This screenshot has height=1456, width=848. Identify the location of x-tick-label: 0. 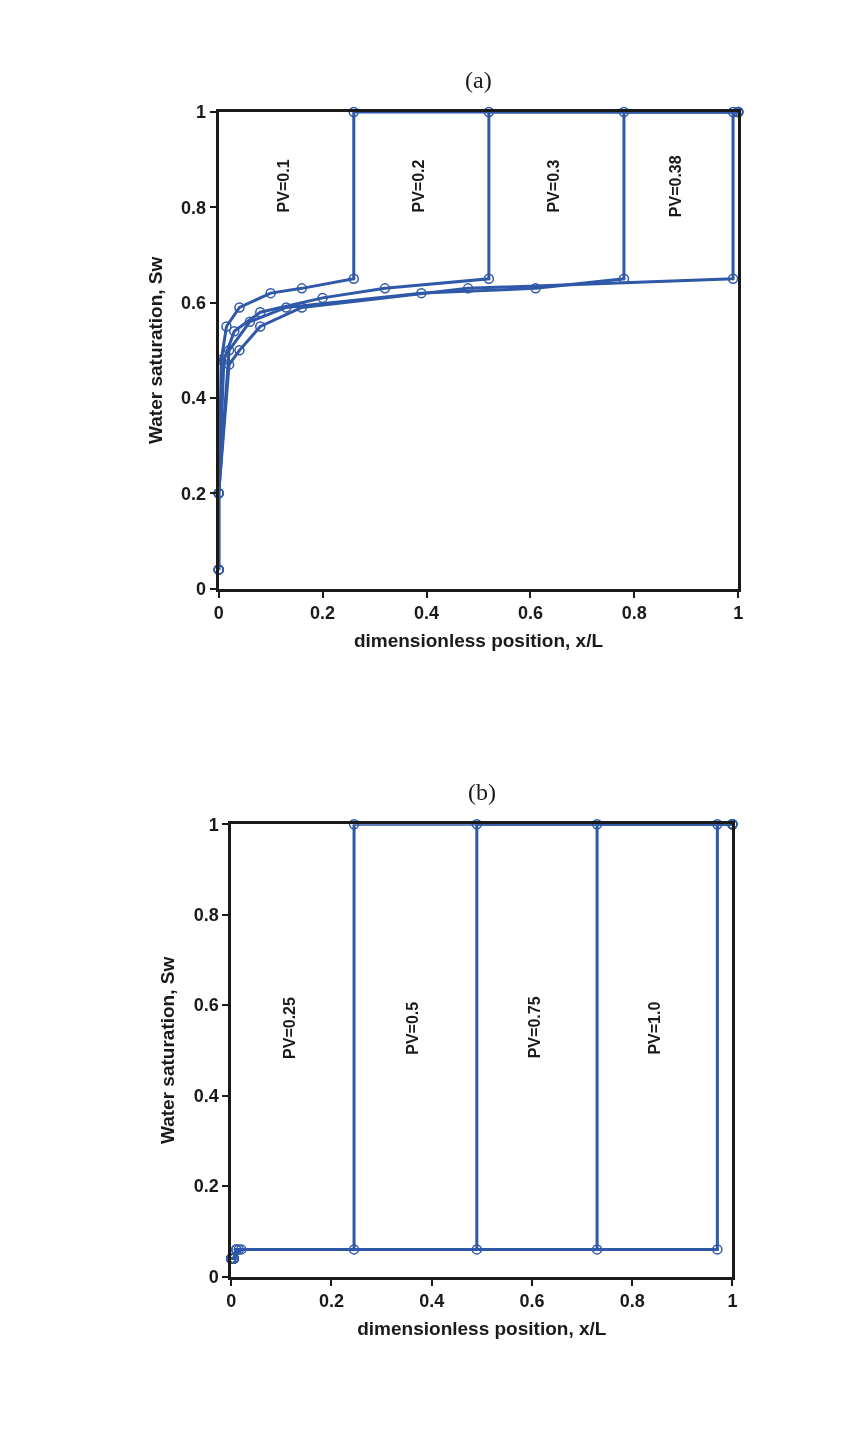
(231, 1301).